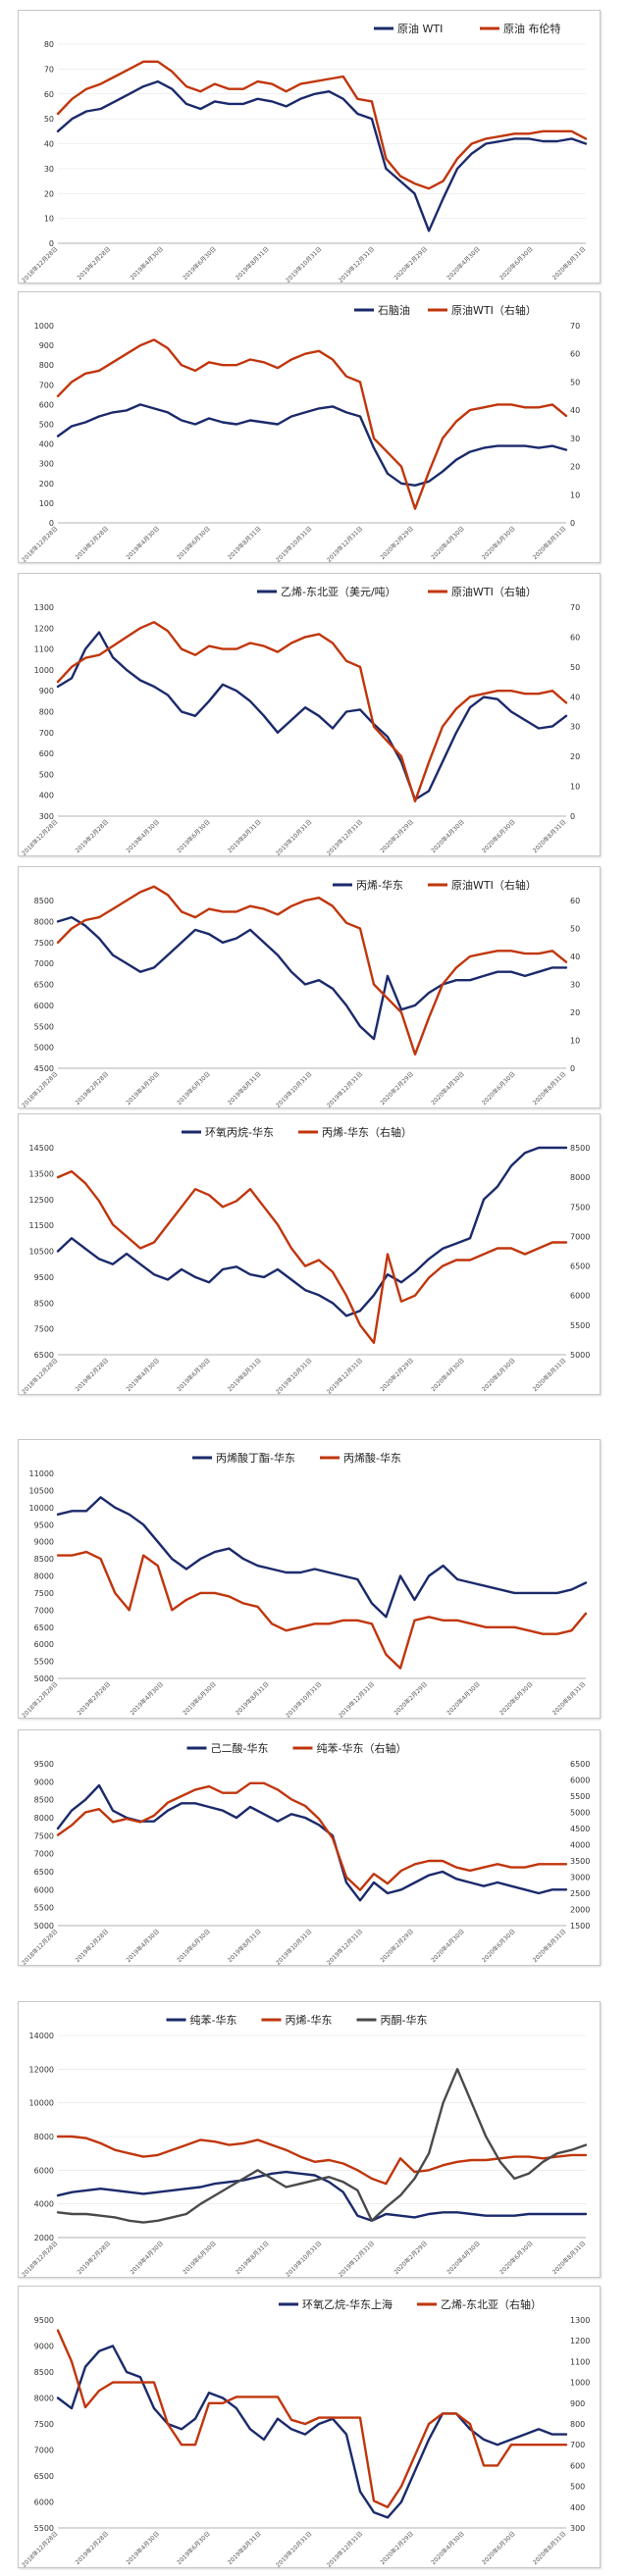 This screenshot has width=628, height=2576. What do you see at coordinates (577, 2424) in the screenshot?
I see `y2-tick-label: 800` at bounding box center [577, 2424].